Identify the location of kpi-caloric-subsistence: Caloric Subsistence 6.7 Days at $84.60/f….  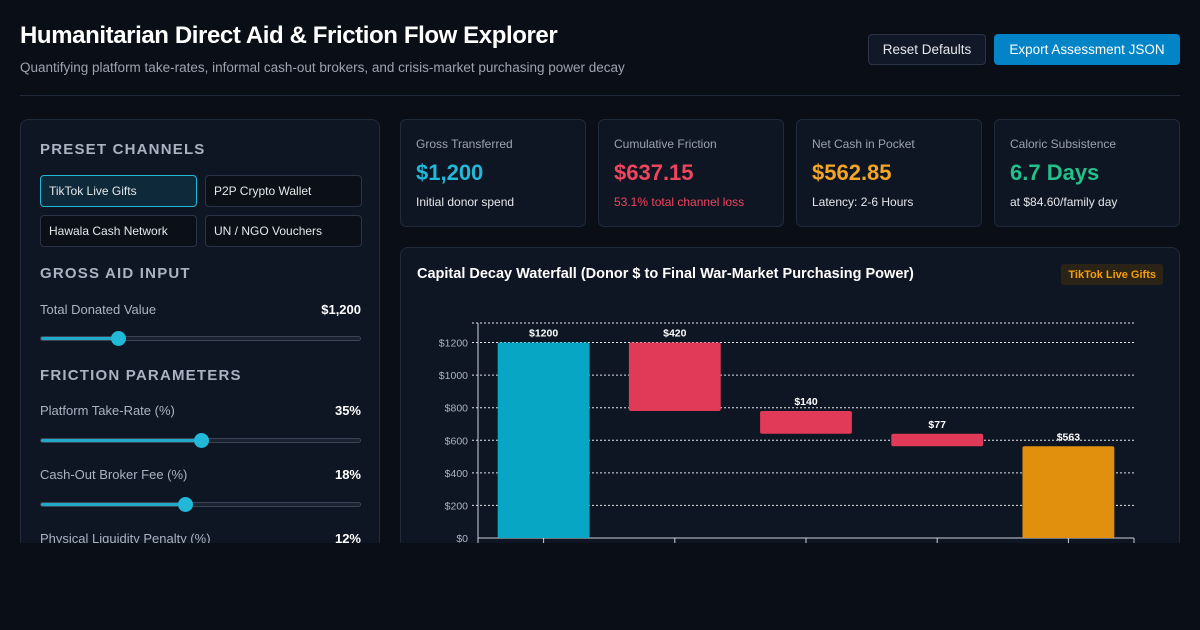
(1087, 173).